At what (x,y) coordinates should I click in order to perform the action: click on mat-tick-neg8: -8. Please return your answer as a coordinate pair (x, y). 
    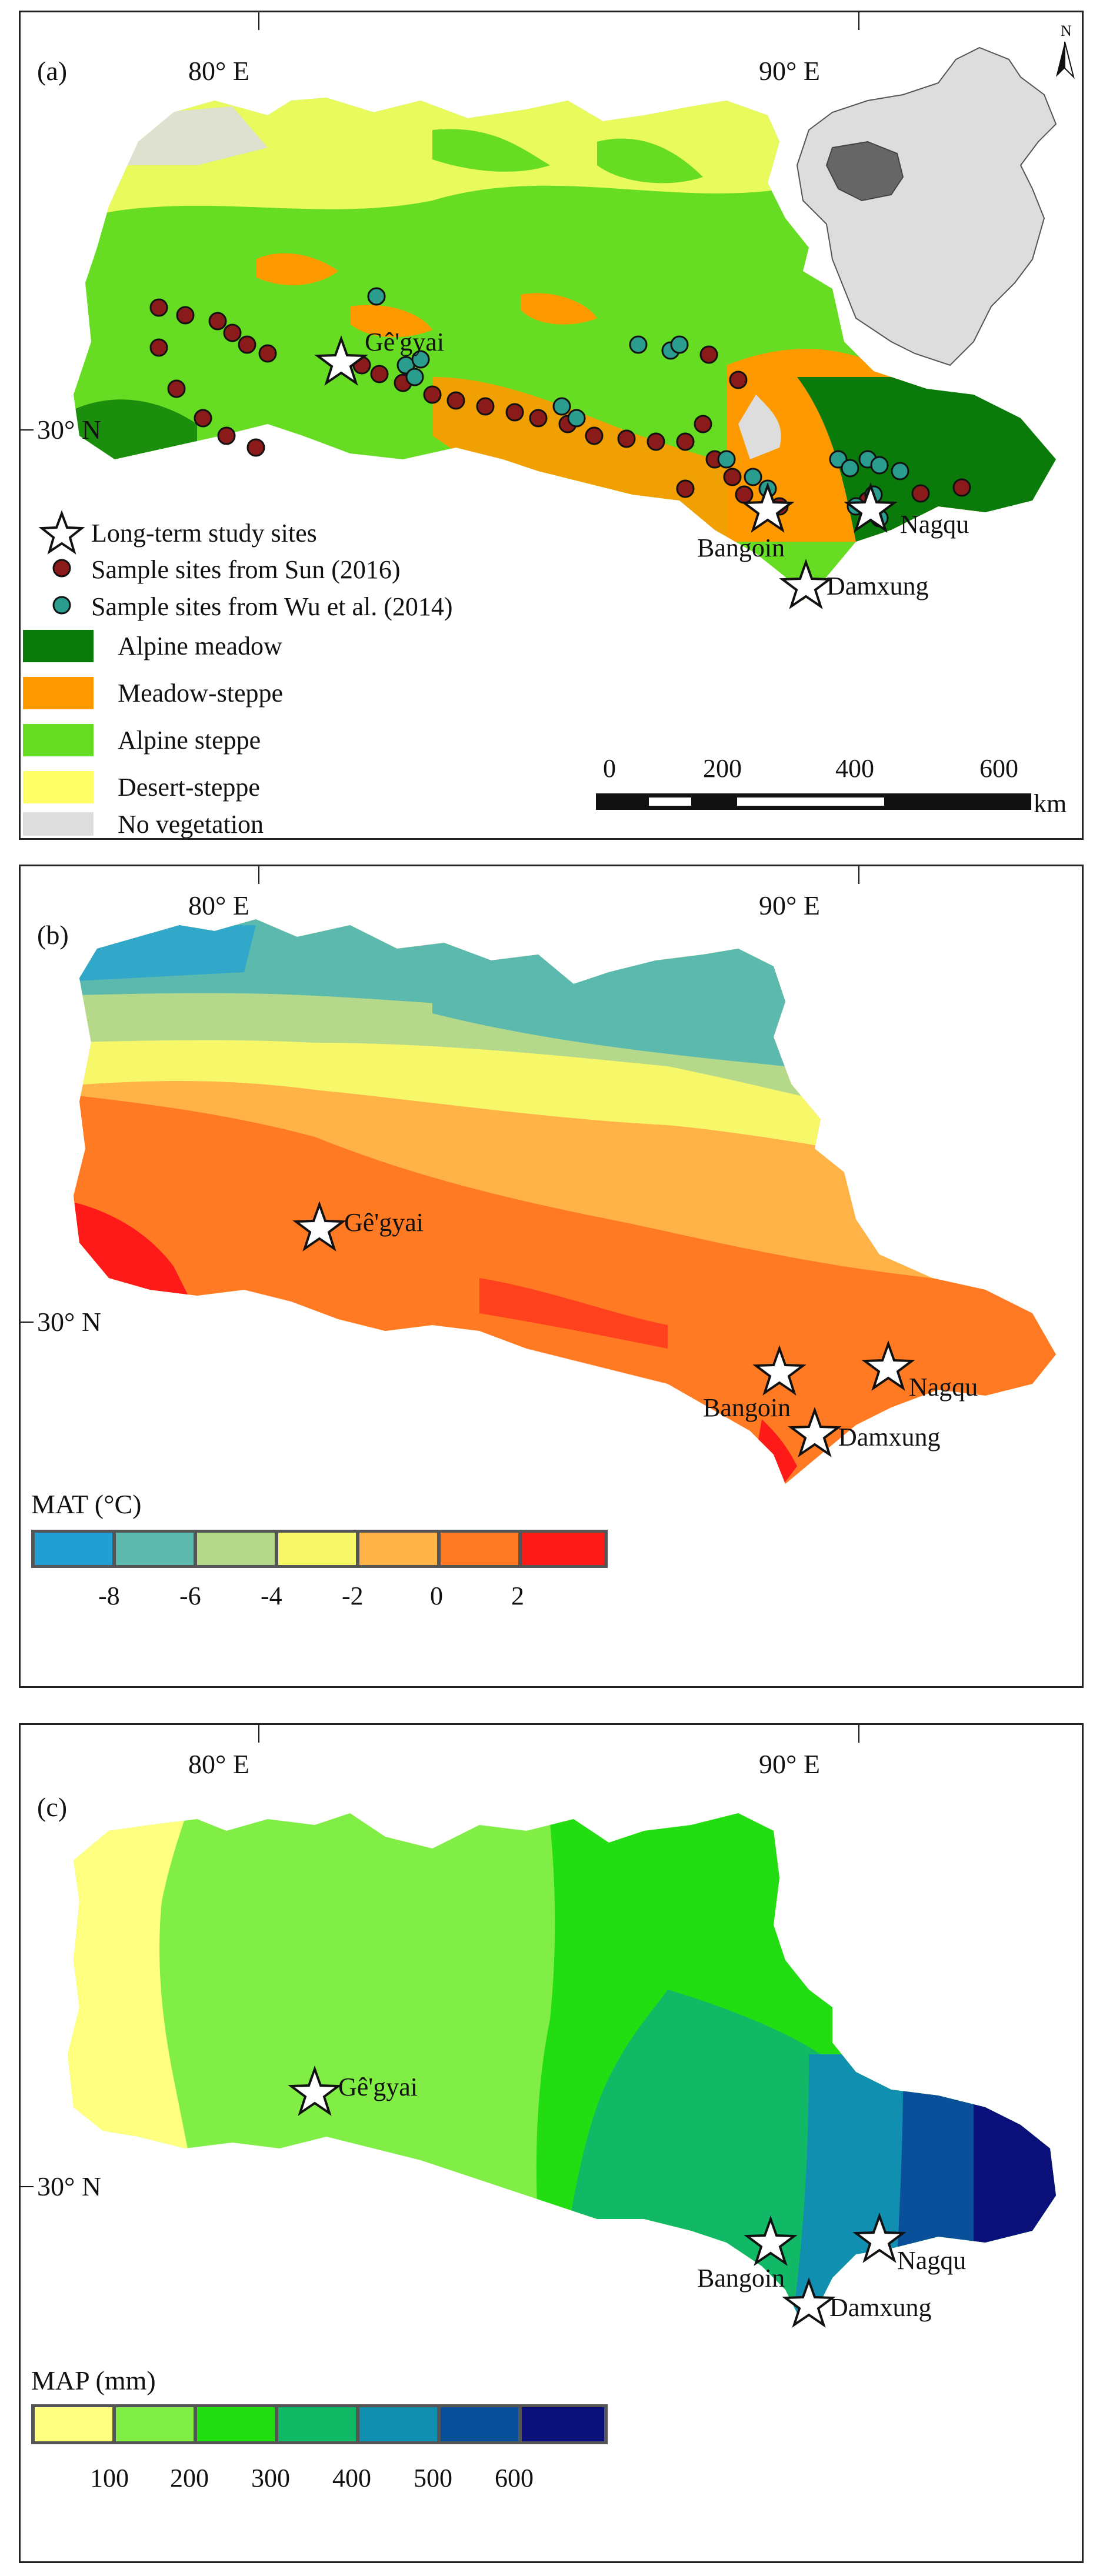
    Looking at the image, I should click on (109, 1595).